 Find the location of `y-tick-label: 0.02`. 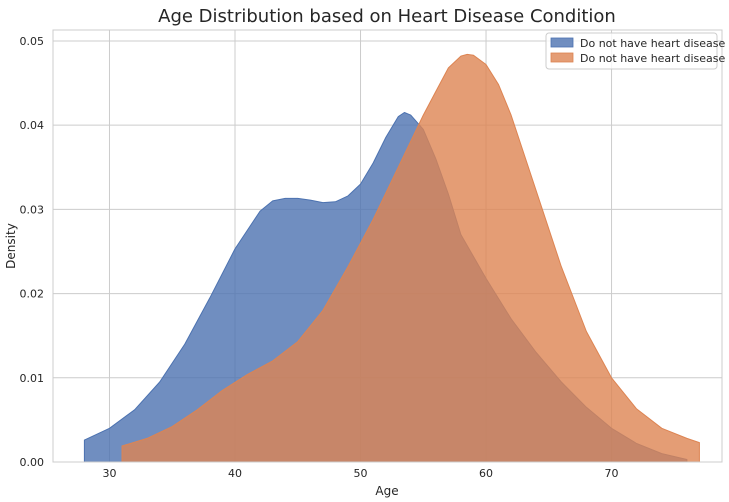

y-tick-label: 0.02 is located at coordinates (32, 294).